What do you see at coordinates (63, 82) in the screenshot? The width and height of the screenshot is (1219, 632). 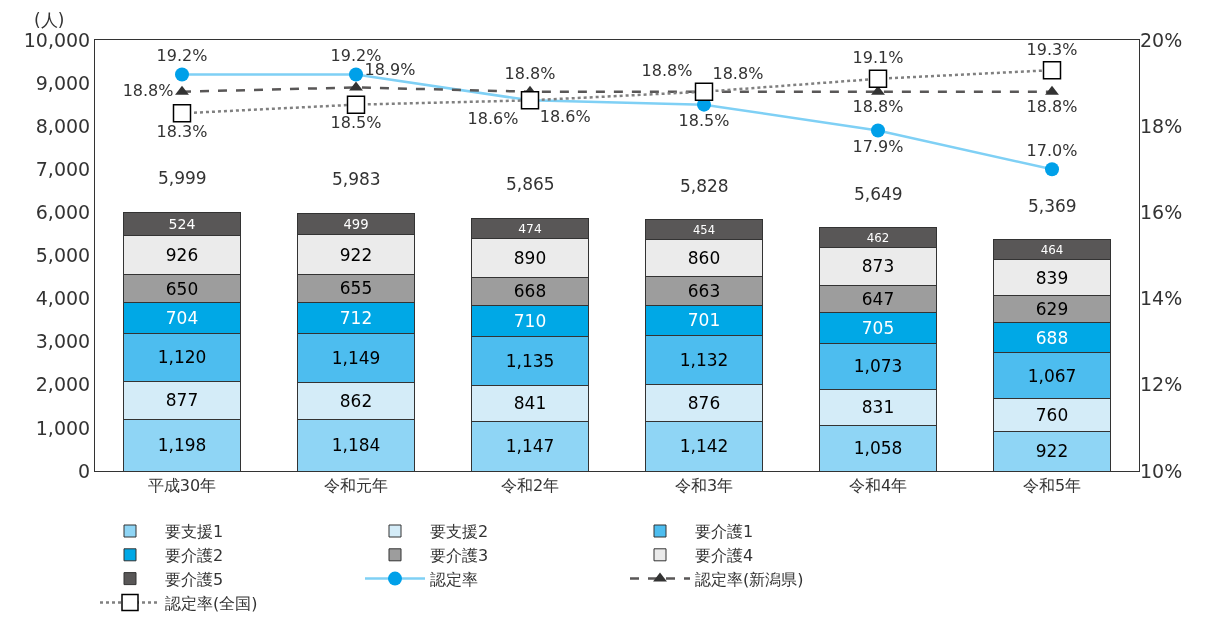 I see `y-tick-label: 9,000` at bounding box center [63, 82].